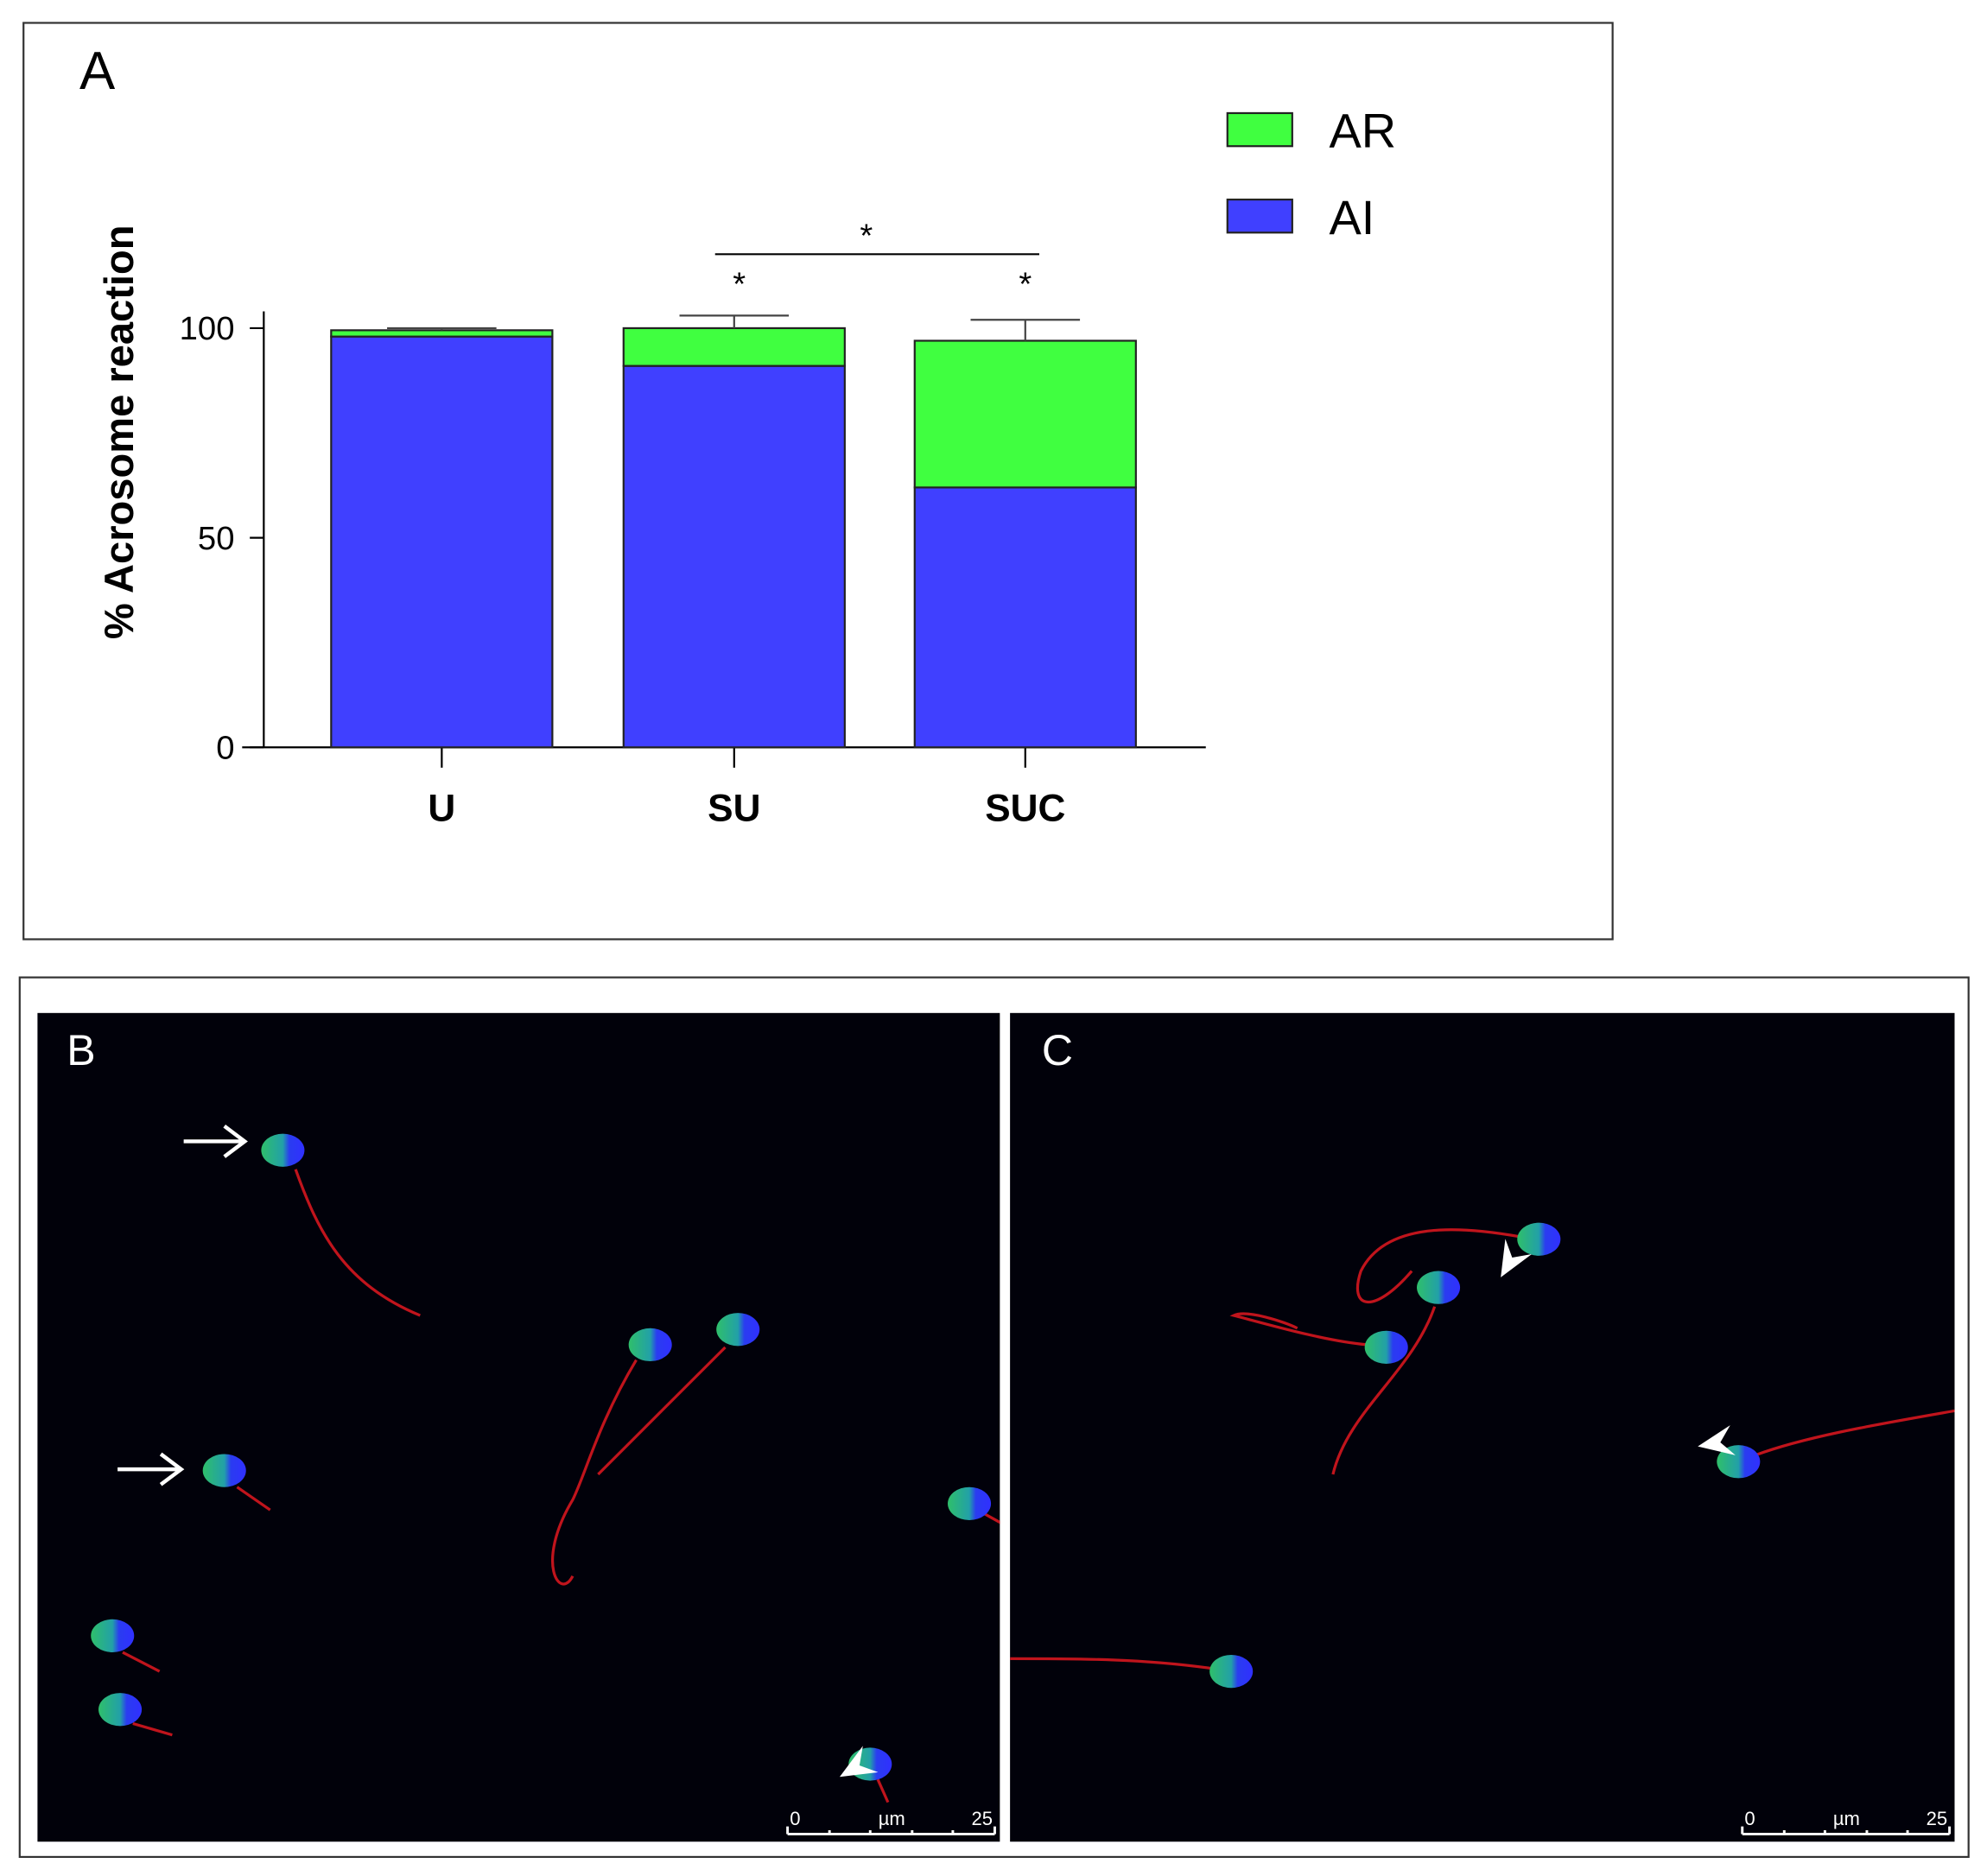 Image resolution: width=1987 pixels, height=1876 pixels. What do you see at coordinates (1025, 809) in the screenshot?
I see `x-tick-label: SUC` at bounding box center [1025, 809].